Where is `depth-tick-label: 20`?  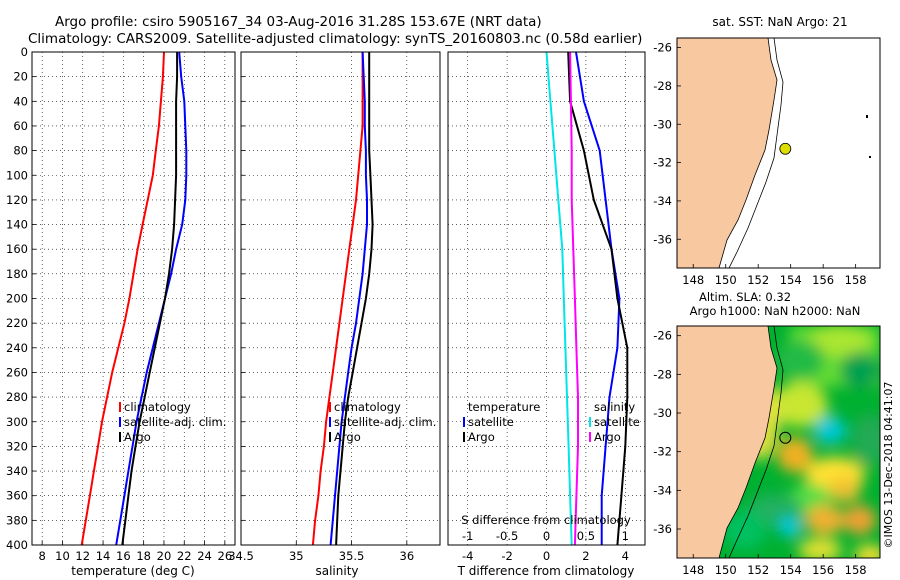
depth-tick-label: 20 is located at coordinates (20, 77).